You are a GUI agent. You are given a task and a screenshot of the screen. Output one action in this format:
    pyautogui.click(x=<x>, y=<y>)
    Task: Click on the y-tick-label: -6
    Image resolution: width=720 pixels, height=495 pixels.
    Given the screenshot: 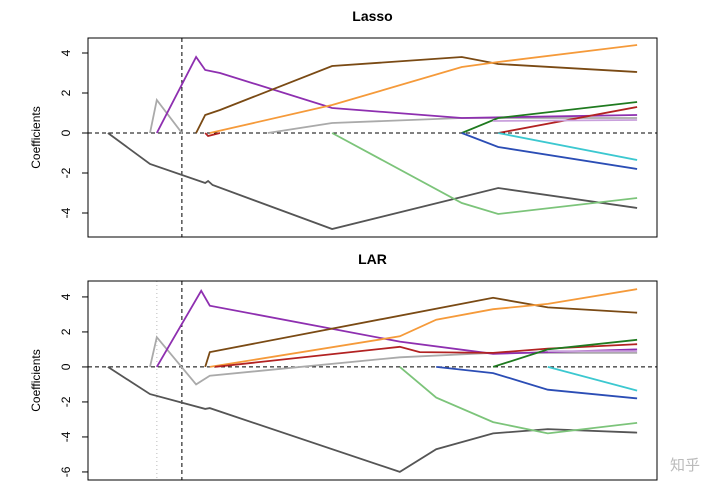 What is the action you would take?
    pyautogui.click(x=66, y=471)
    